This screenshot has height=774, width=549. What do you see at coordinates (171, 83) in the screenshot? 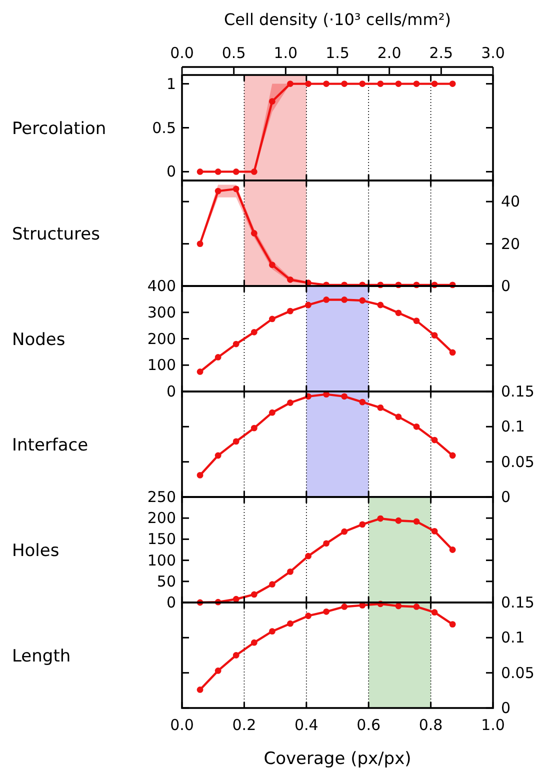
I see `y-tick-label: 1` at bounding box center [171, 83].